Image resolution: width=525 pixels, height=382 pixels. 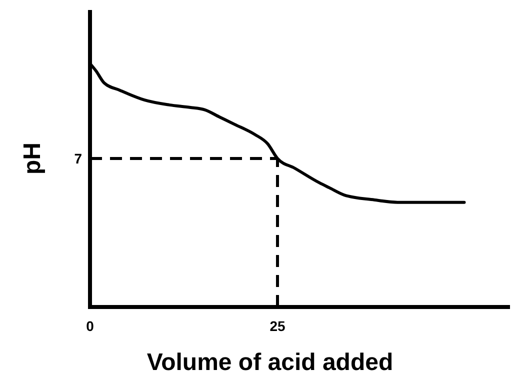 What do you see at coordinates (90, 326) in the screenshot?
I see `x-tick-label: 0` at bounding box center [90, 326].